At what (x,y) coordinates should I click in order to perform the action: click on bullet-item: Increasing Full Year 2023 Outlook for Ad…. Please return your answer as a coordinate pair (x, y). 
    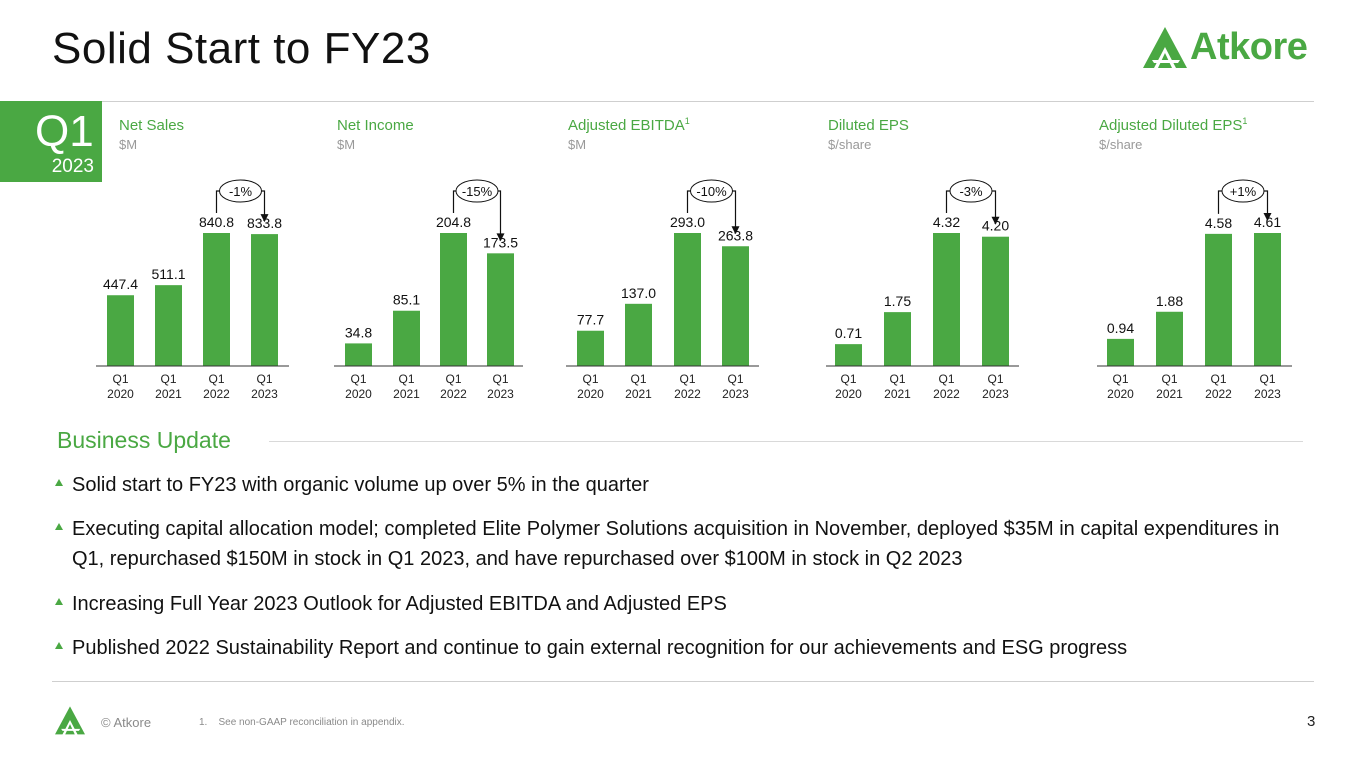
    Looking at the image, I should click on (683, 604).